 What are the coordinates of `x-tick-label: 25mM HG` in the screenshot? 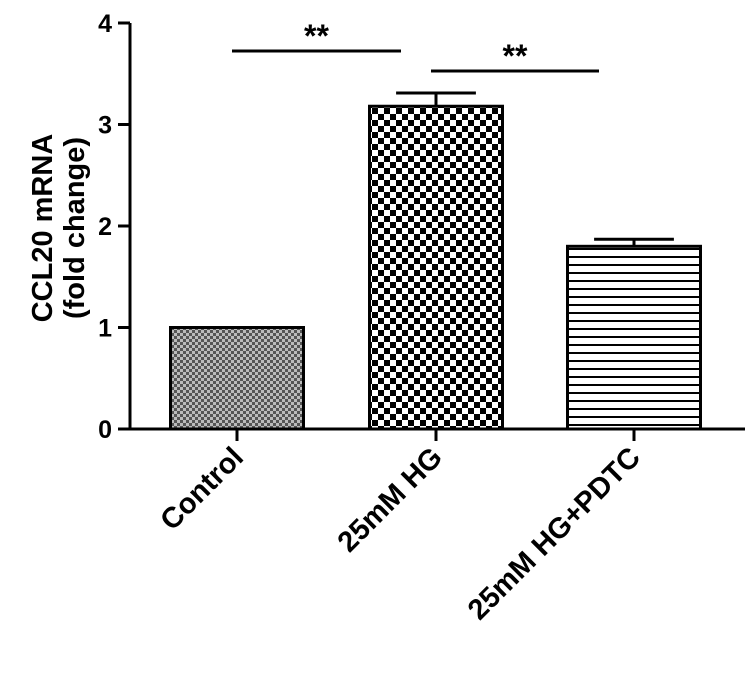 It's located at (390, 499).